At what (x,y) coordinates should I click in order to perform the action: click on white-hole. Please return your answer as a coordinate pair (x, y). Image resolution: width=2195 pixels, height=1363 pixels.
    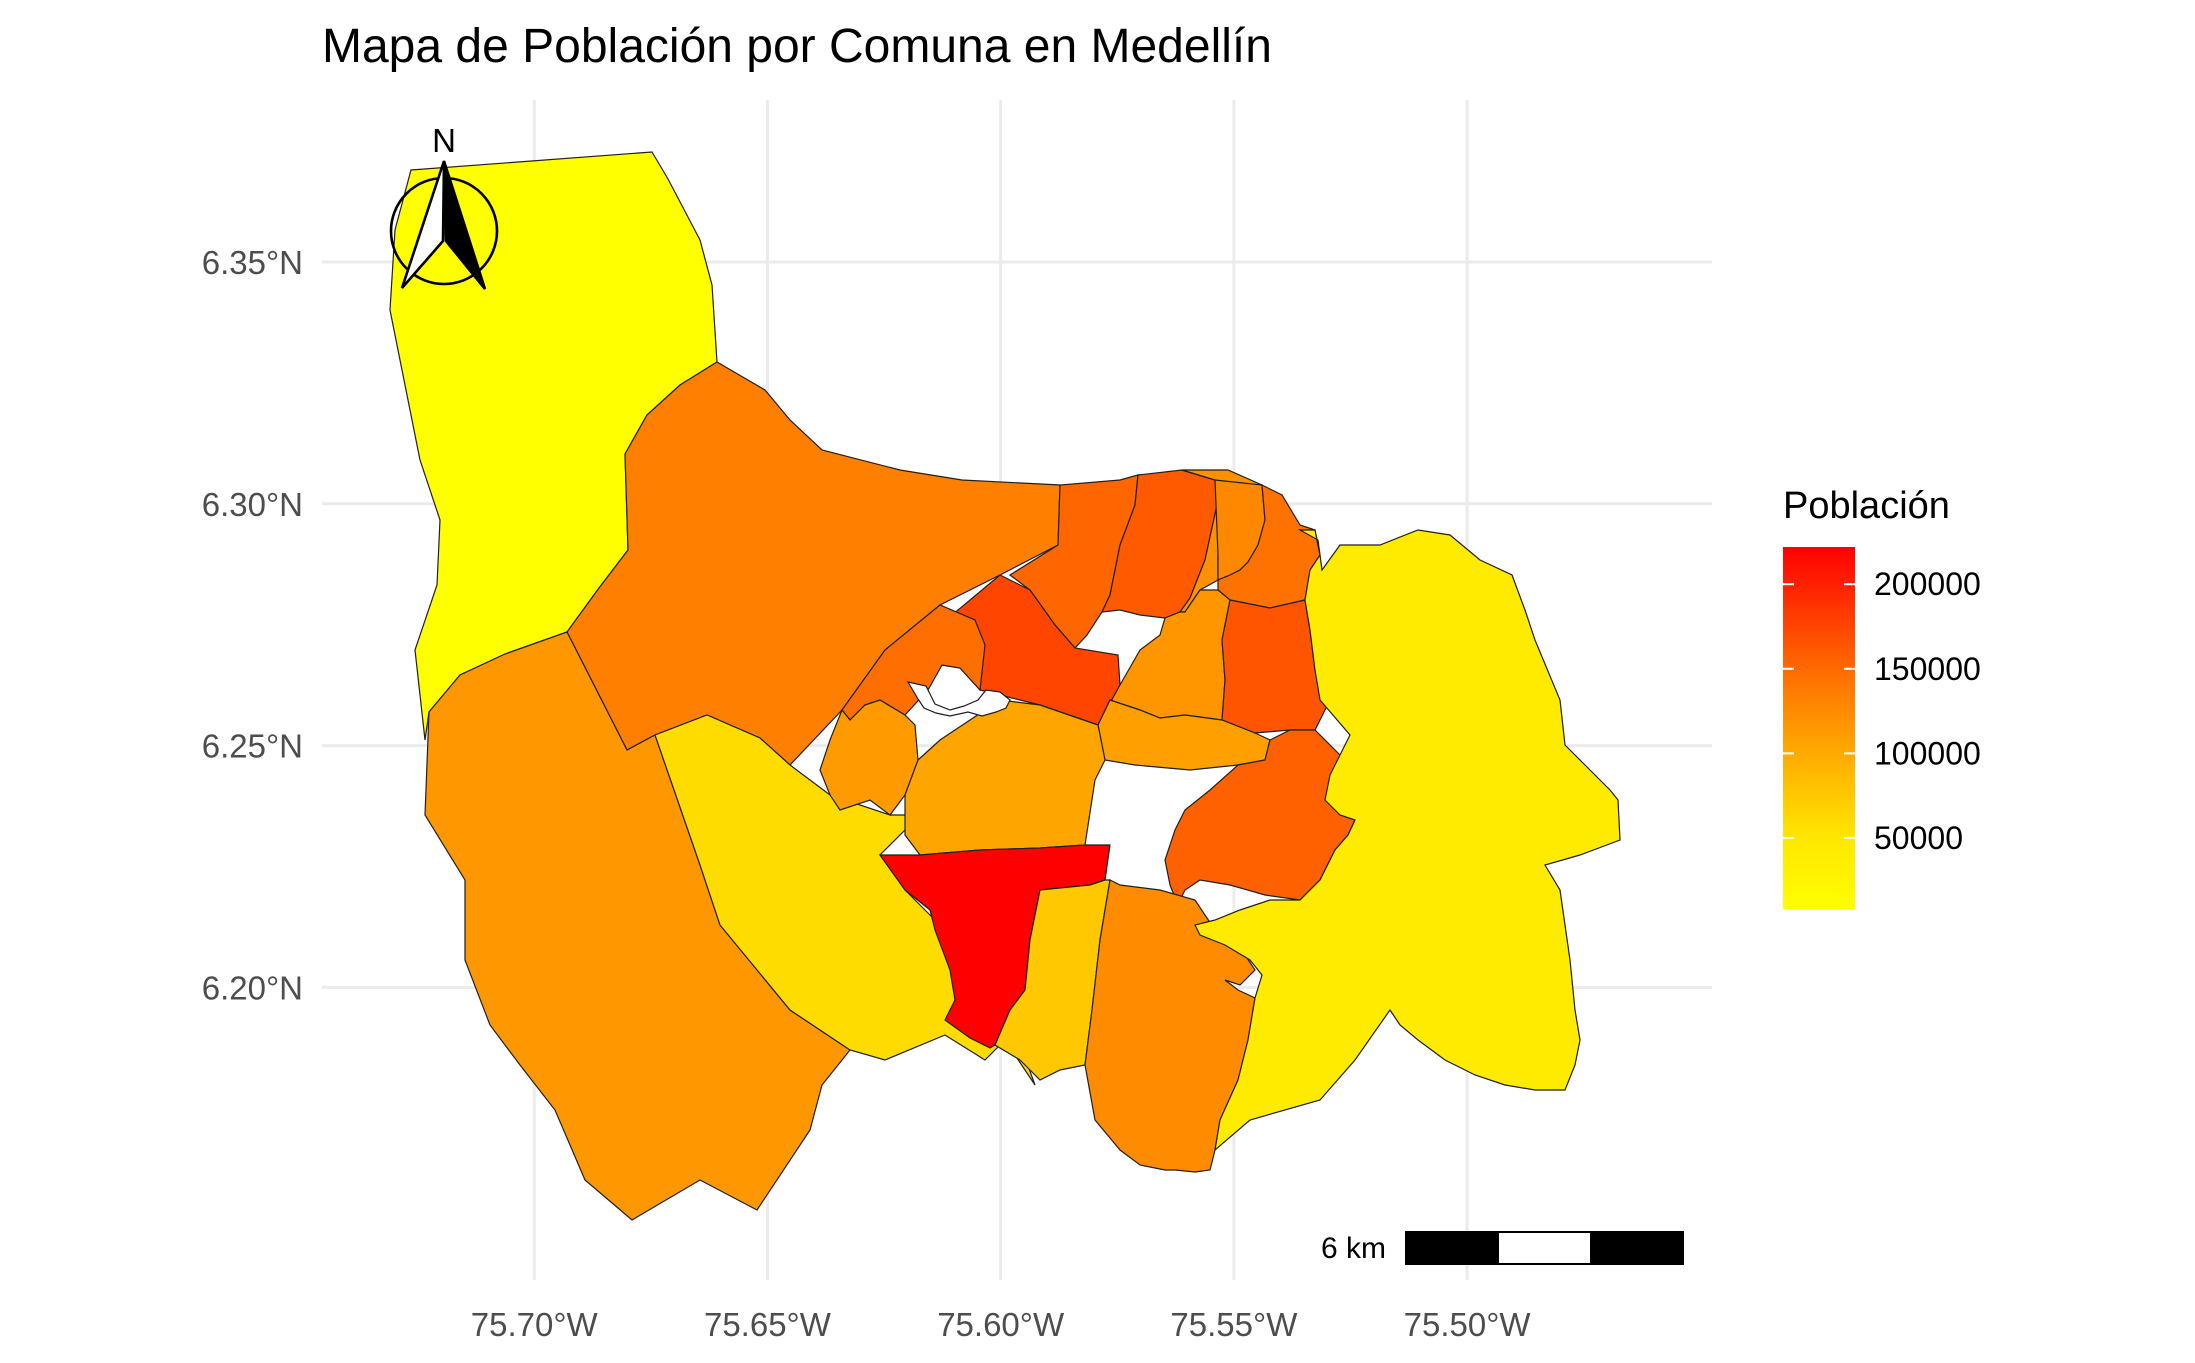
    Looking at the image, I should click on (958, 699).